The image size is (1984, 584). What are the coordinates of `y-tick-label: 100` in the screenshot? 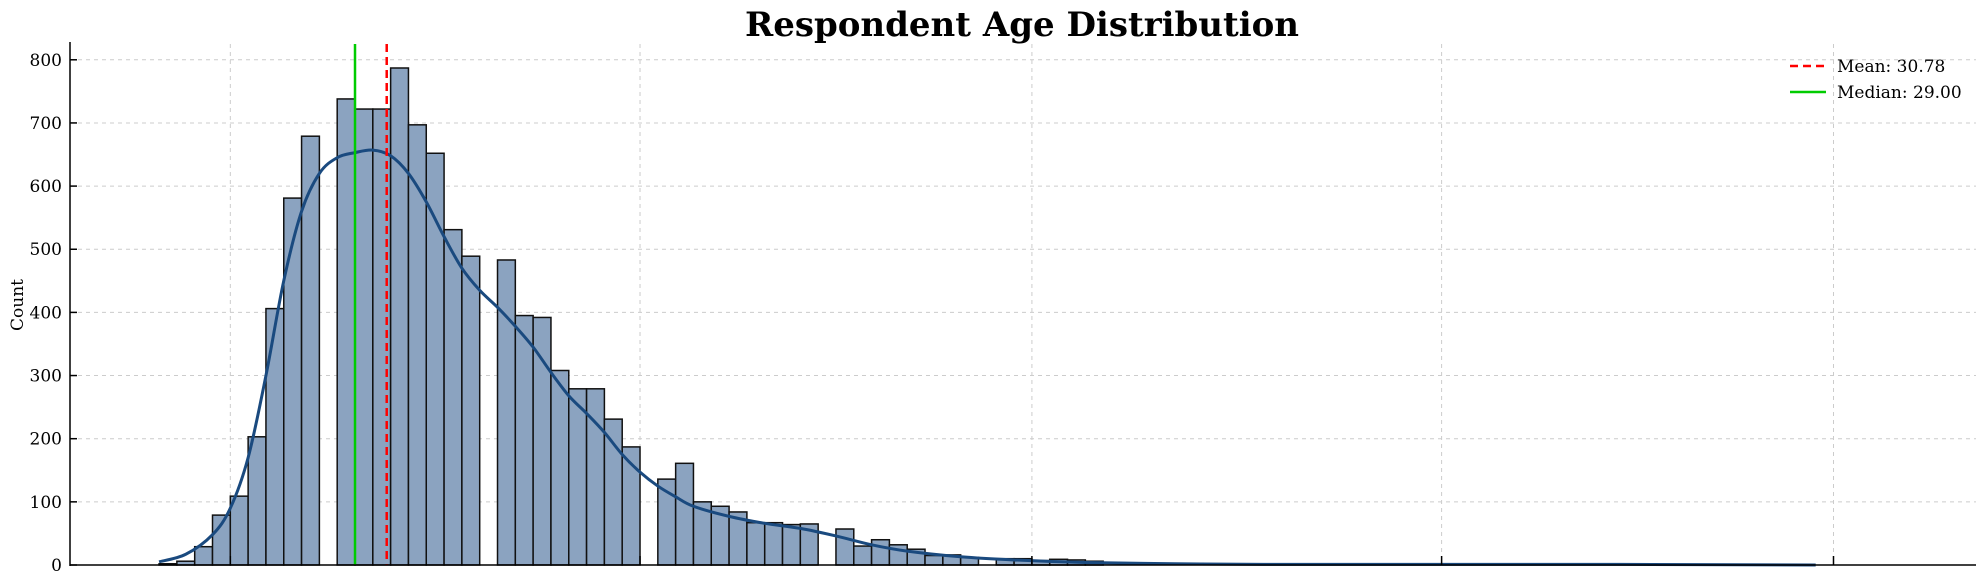 It's located at (46, 503).